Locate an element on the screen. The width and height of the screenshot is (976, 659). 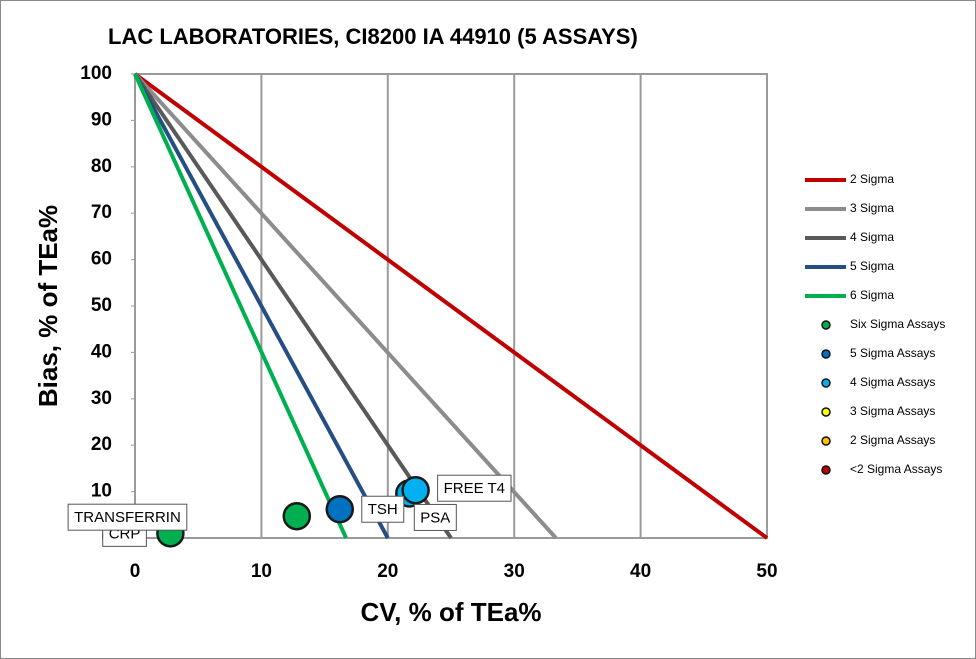
legend-label: 5 Sigma is located at coordinates (872, 266).